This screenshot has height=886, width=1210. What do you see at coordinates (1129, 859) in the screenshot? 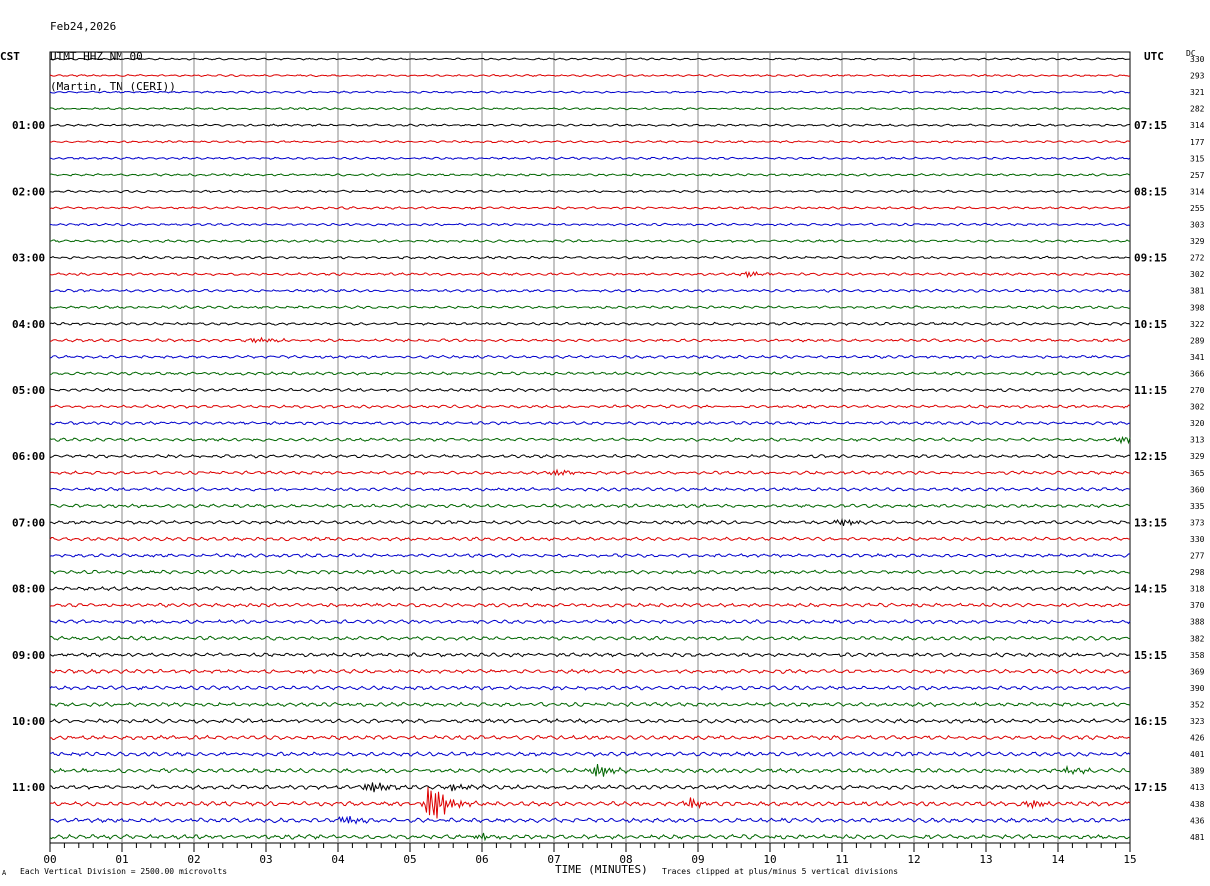
I see `x-tick-label: 15` at bounding box center [1129, 859].